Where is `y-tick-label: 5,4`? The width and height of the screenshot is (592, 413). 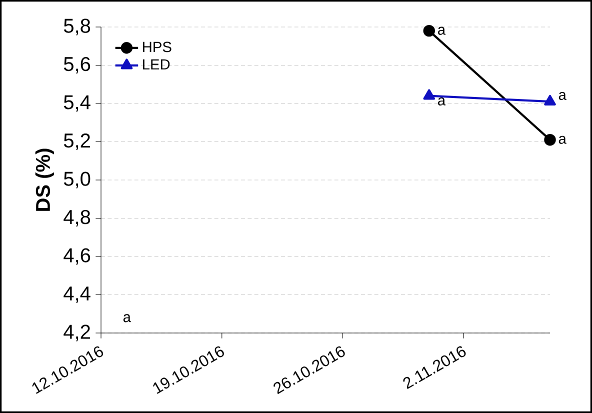
y-tick-label: 5,4 is located at coordinates (77, 103).